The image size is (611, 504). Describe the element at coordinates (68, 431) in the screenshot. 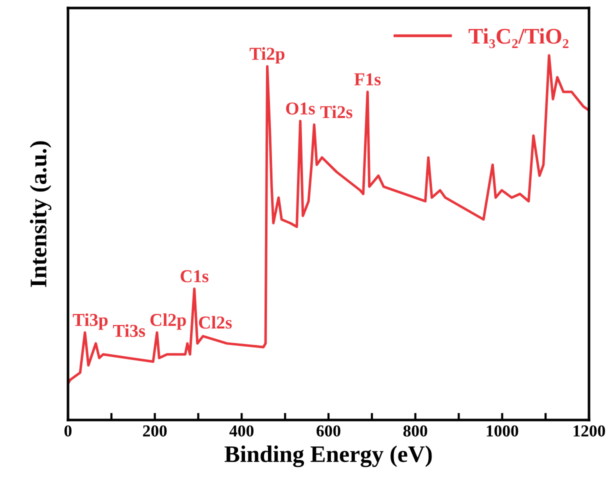

I see `x-tick-label: 0` at that location.